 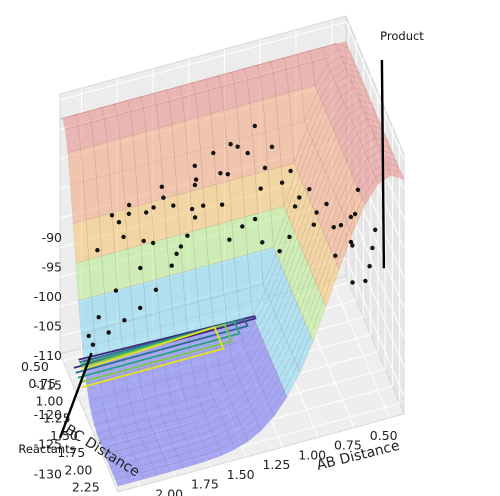 I want to click on z-tick-label: -100, so click(x=48, y=296).